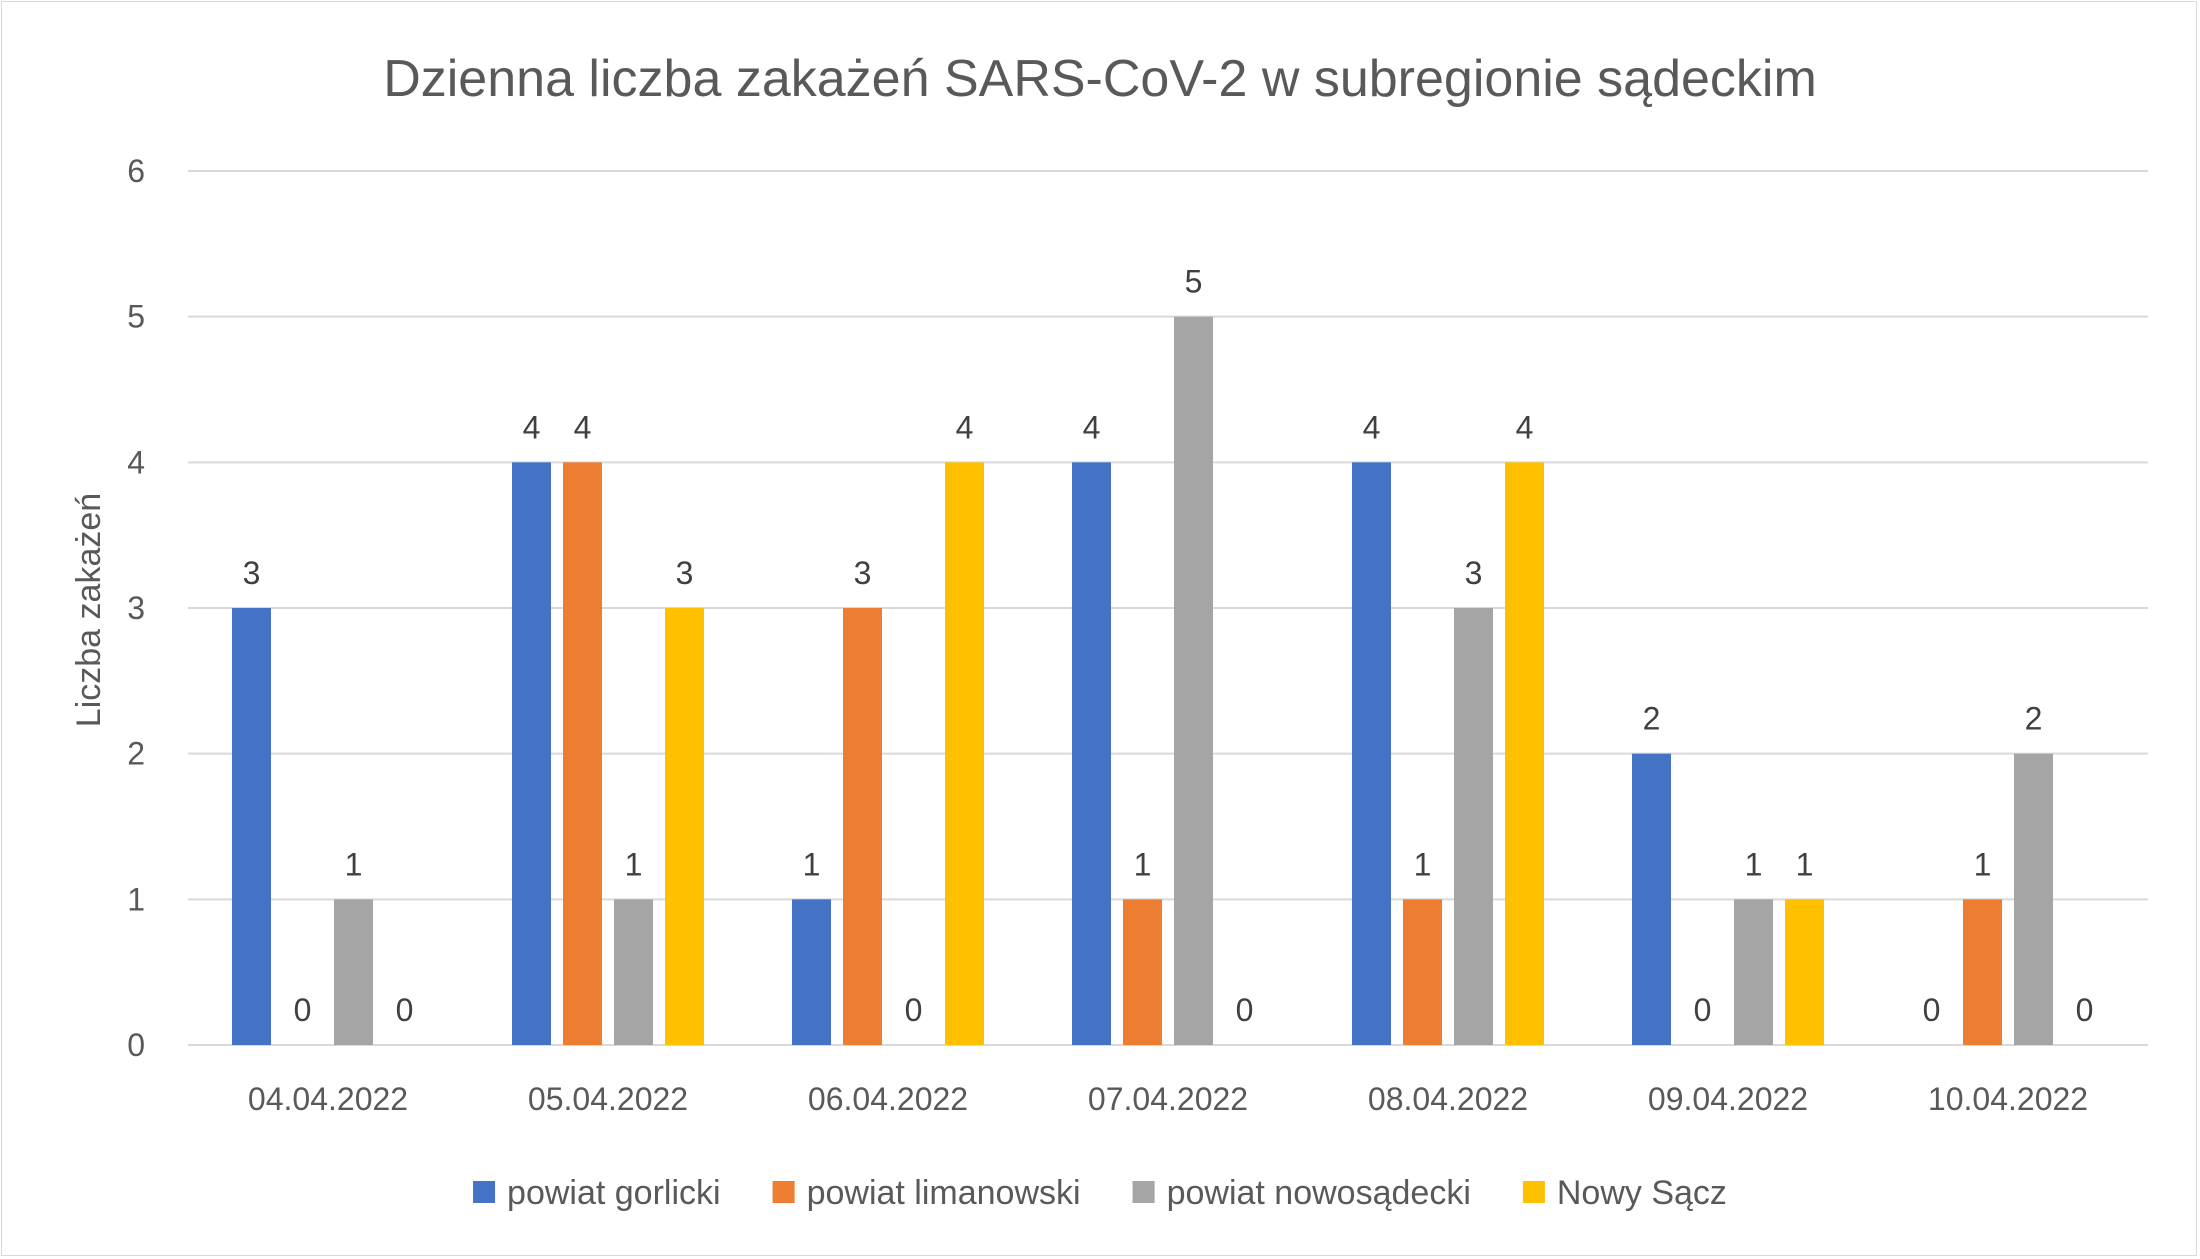  I want to click on y-tick-label: 3, so click(136, 608).